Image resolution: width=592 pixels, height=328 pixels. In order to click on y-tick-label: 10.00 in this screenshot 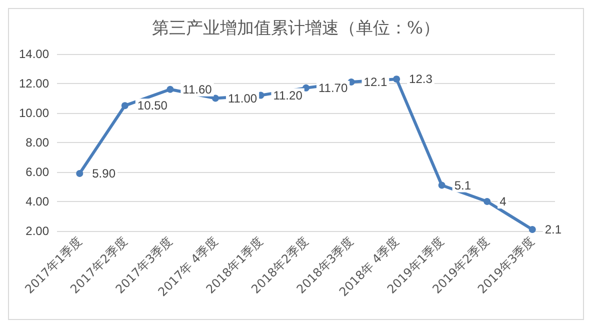, I will do `click(34, 113)`.